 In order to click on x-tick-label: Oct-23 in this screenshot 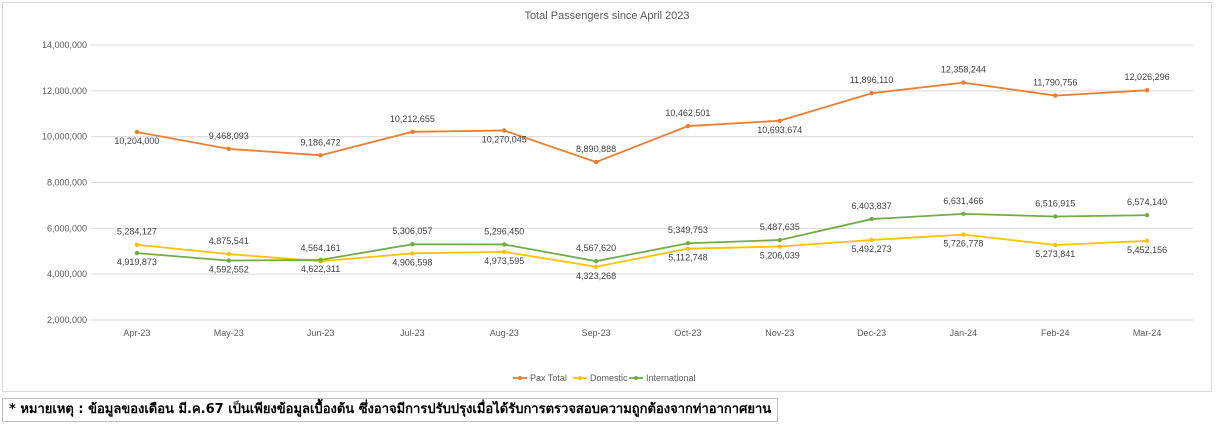, I will do `click(687, 333)`.